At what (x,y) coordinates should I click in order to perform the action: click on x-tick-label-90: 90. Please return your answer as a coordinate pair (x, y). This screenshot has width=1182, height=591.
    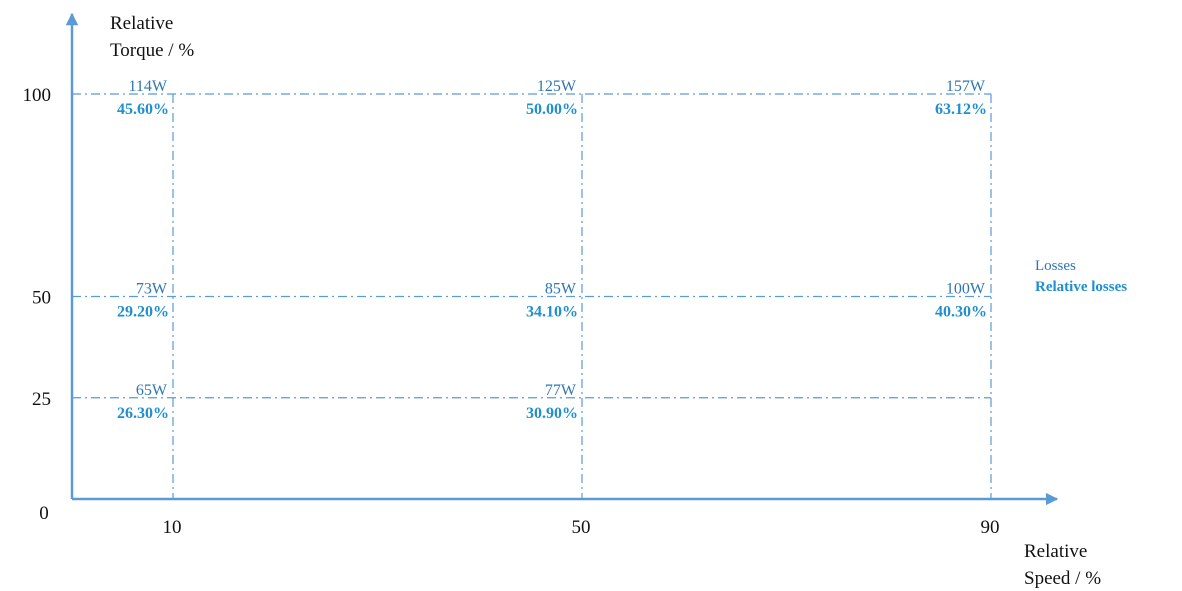
    Looking at the image, I should click on (990, 527).